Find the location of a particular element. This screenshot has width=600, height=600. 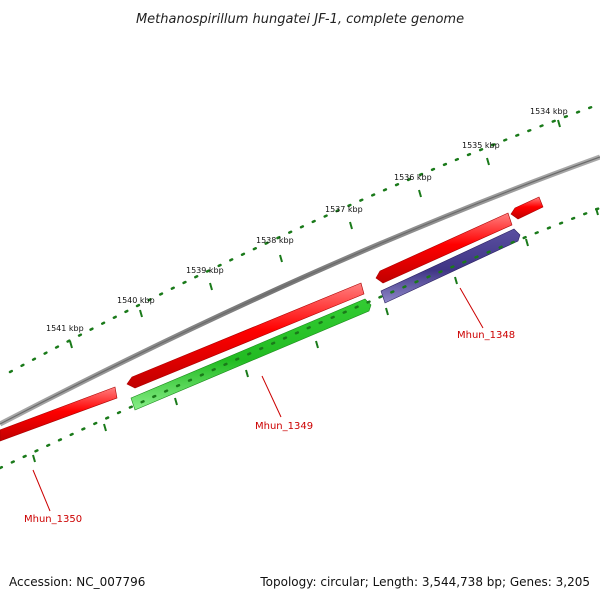

ruler-label-1539: 1539 kbp is located at coordinates (205, 270).